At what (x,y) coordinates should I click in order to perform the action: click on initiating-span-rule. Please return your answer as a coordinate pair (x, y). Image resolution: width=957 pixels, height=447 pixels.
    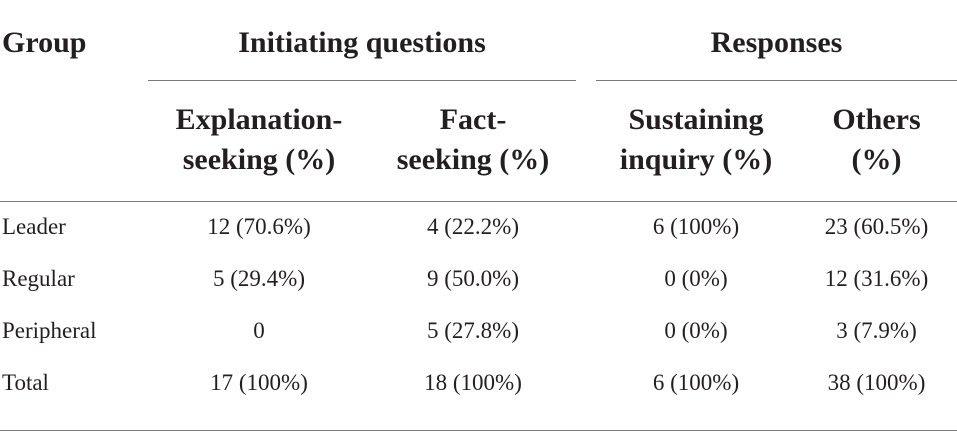
    Looking at the image, I should click on (362, 80).